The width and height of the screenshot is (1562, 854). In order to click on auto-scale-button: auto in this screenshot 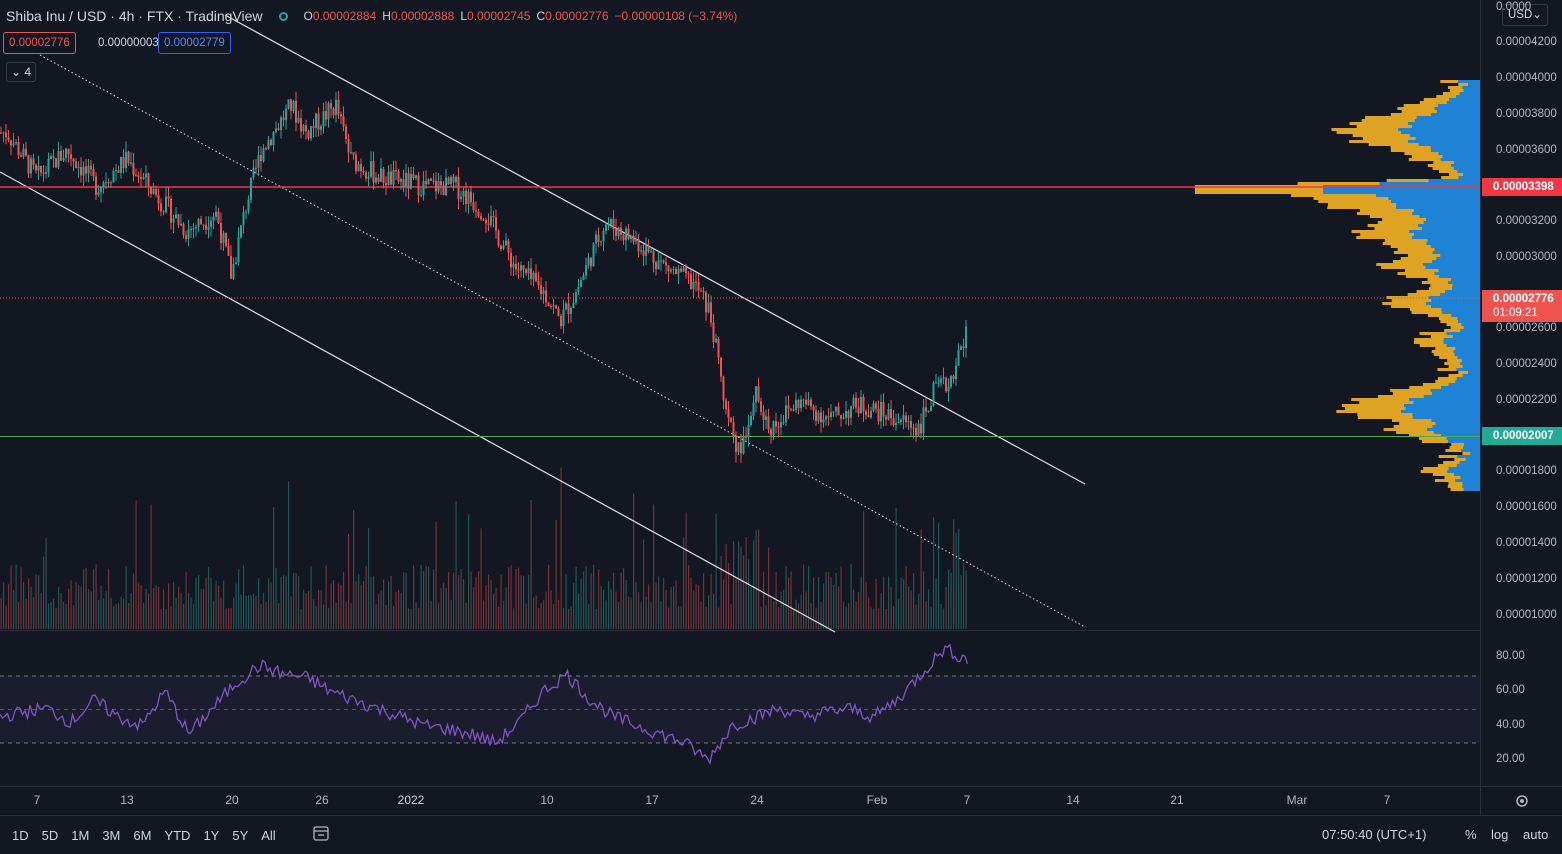, I will do `click(1536, 834)`.